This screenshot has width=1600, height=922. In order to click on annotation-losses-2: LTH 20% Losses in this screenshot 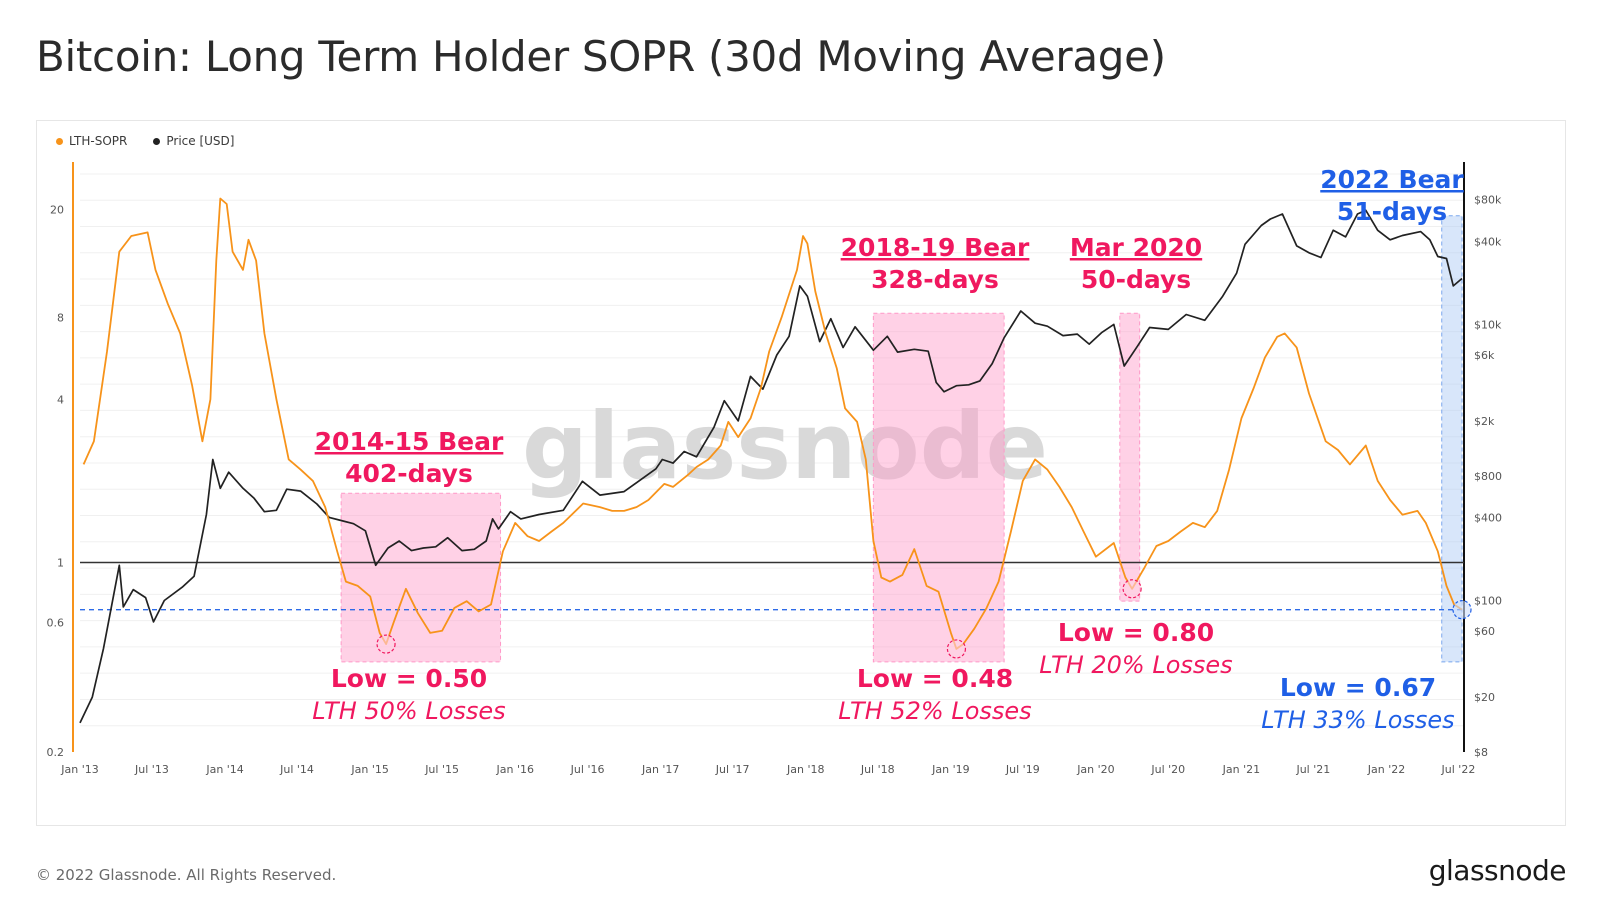, I will do `click(1135, 665)`.